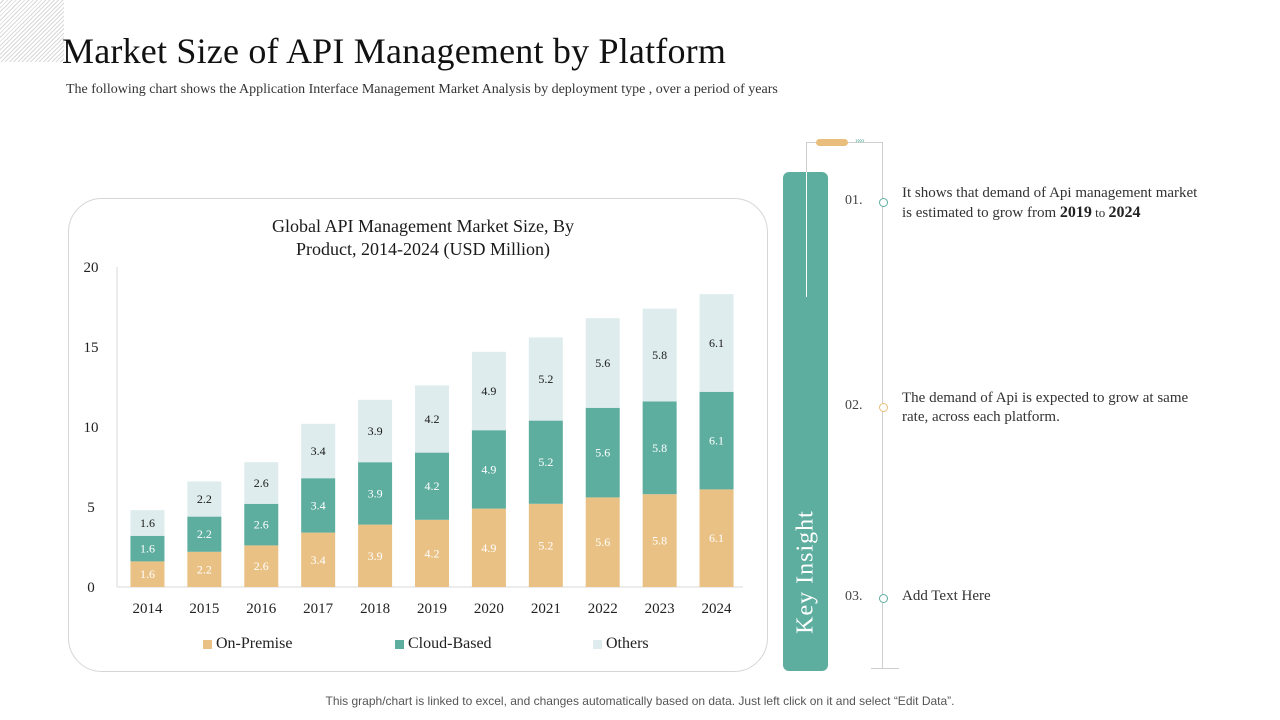 Image resolution: width=1280 pixels, height=720 pixels. What do you see at coordinates (399, 644) in the screenshot?
I see `legend-swatch-cloud-based` at bounding box center [399, 644].